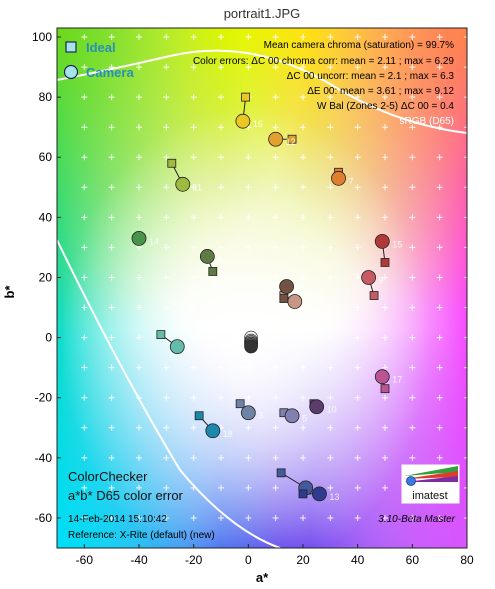  I want to click on stat-line-5: W Bal (Zones 2-5) ΔC 00 = 0.4, so click(385, 106).